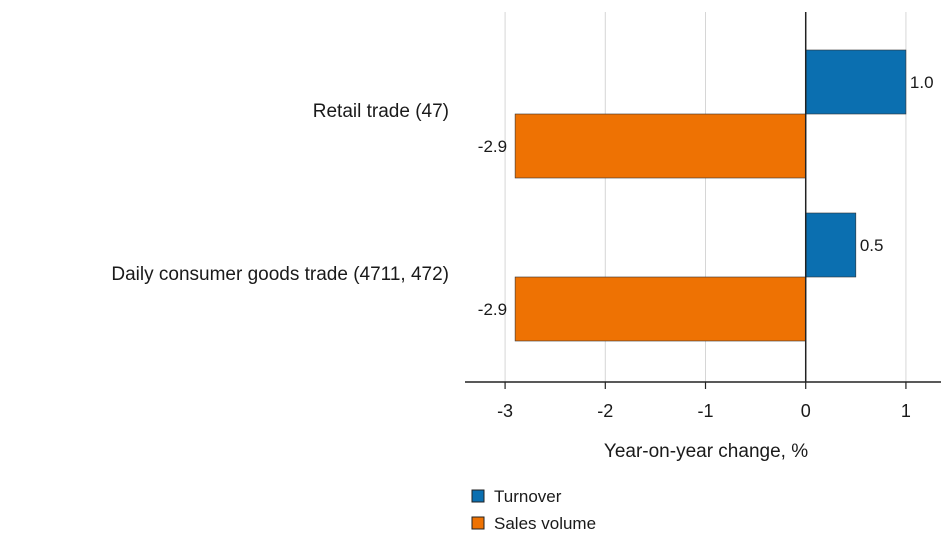  I want to click on x-axis-ticks: -3 -2 -1 0 1, so click(704, 401).